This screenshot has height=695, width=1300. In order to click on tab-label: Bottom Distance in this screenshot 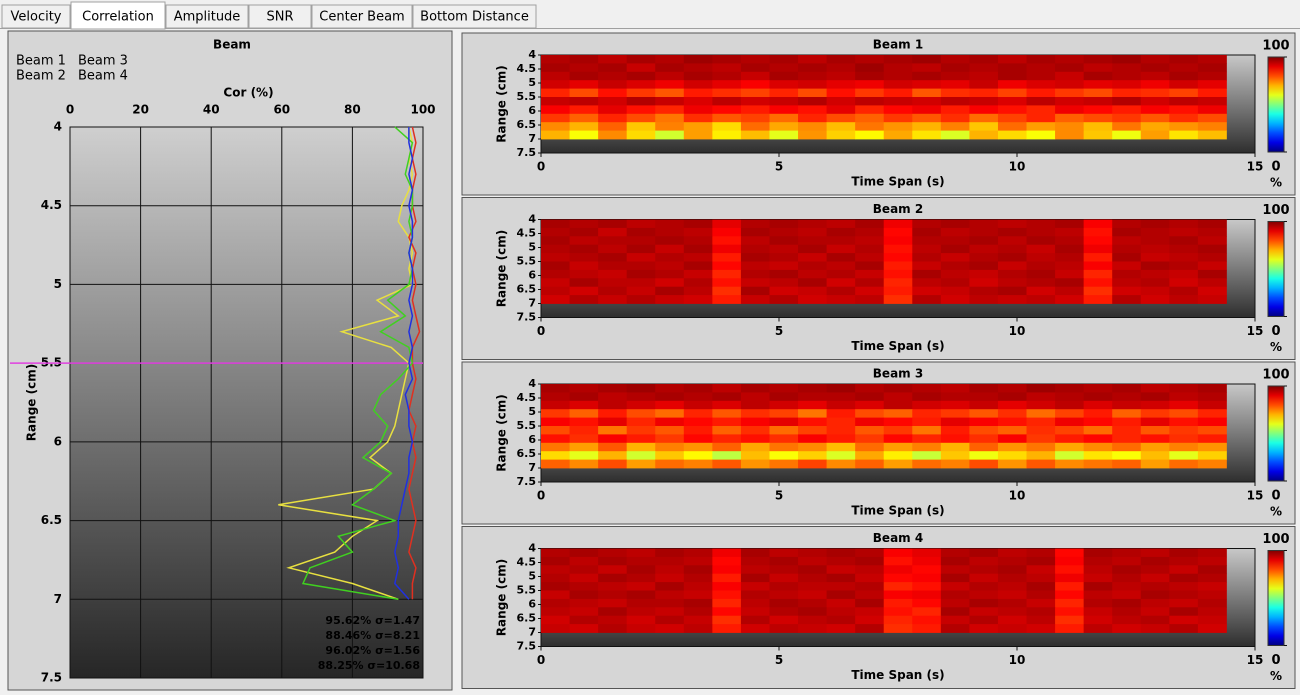, I will do `click(474, 17)`.